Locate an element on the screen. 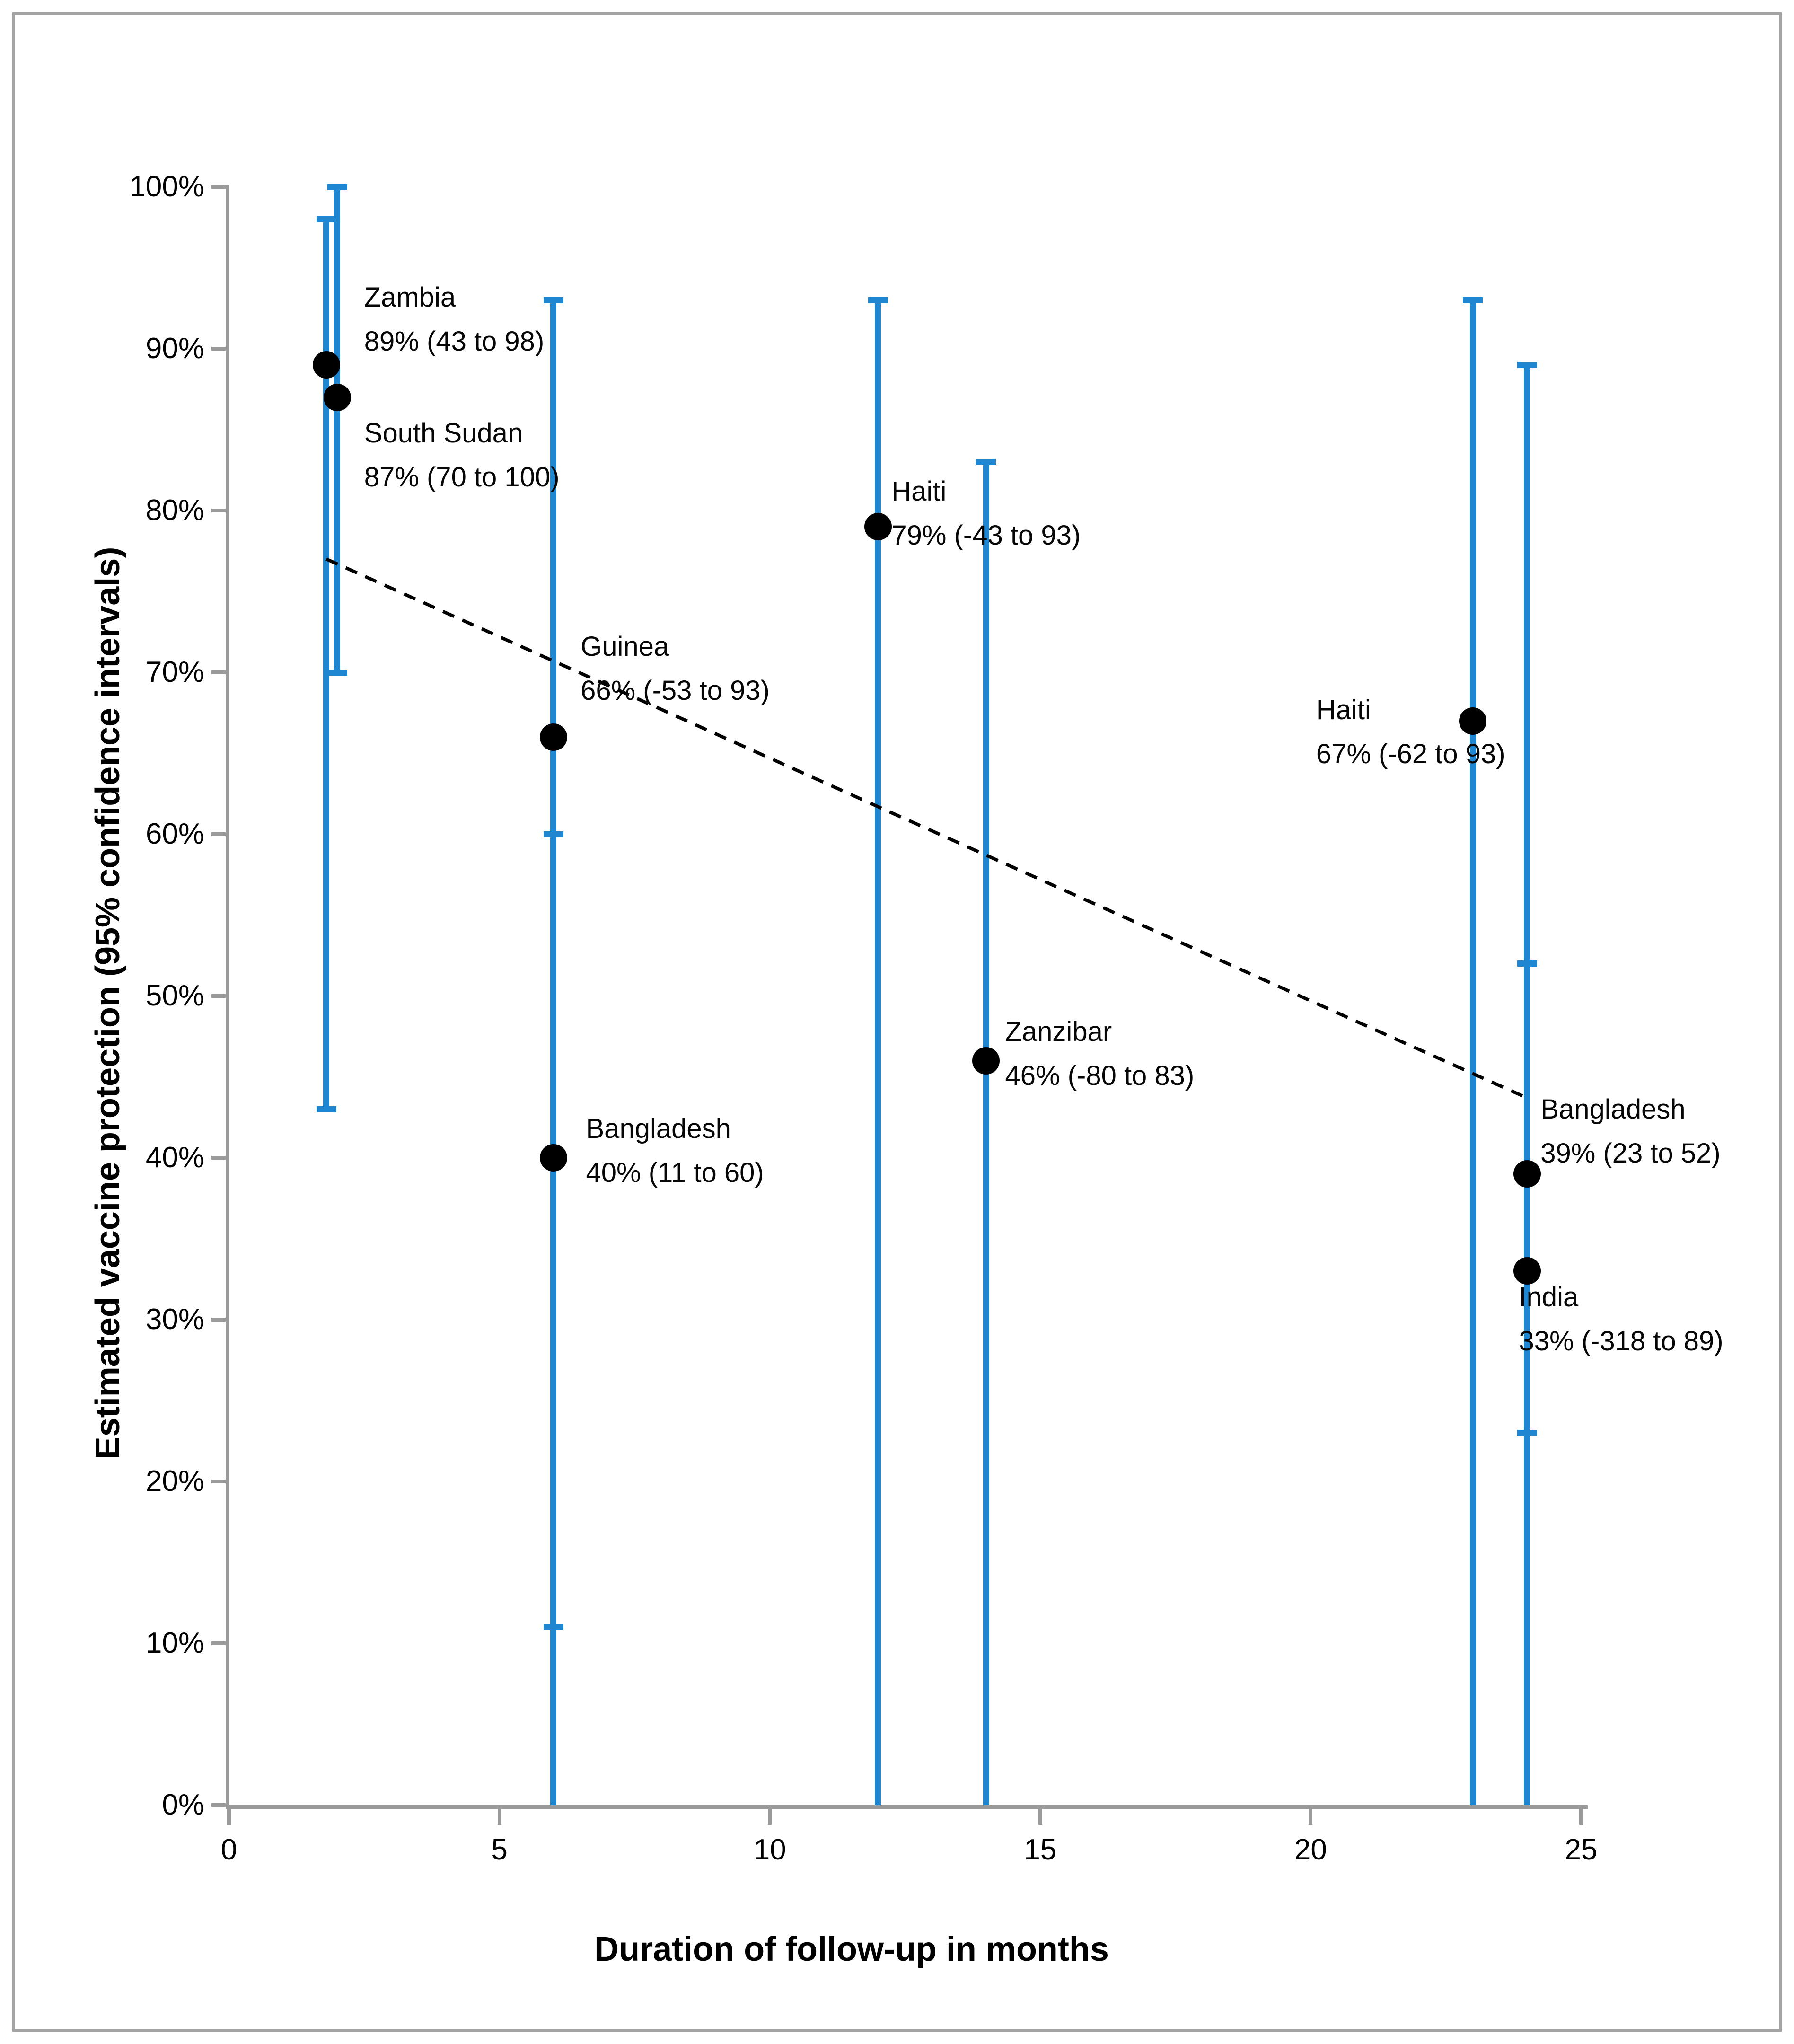 Image resolution: width=1794 pixels, height=2044 pixels. point-label-value: 79% (-43 to 93) is located at coordinates (986, 535).